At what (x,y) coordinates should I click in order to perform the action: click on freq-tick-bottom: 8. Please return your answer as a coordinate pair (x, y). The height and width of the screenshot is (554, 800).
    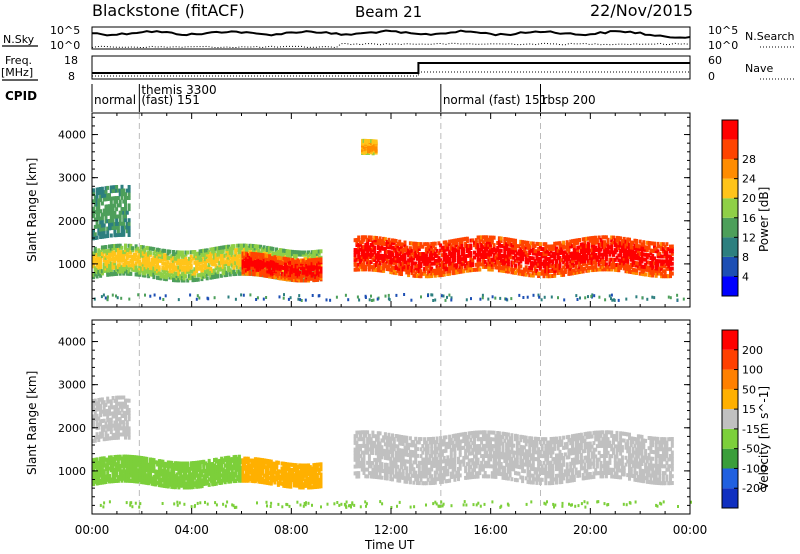
    Looking at the image, I should click on (71, 76).